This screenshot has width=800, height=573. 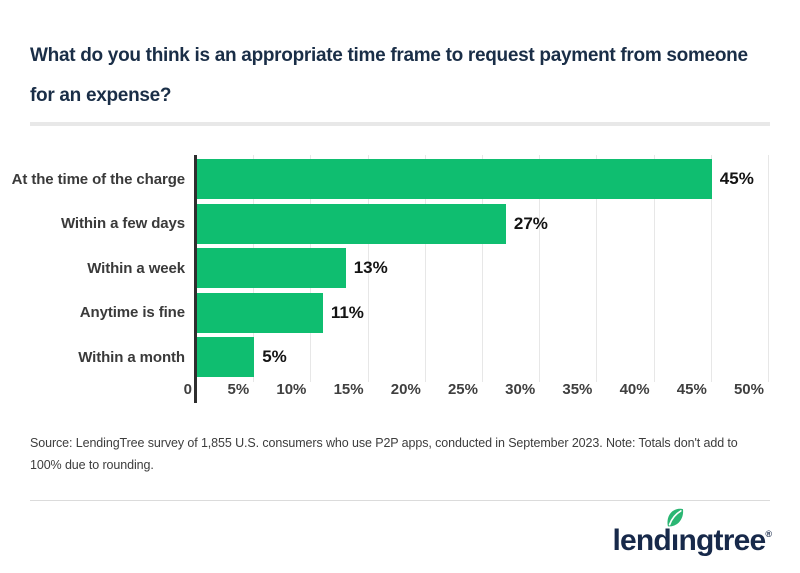 I want to click on x-tick-label: 40%, so click(x=634, y=389).